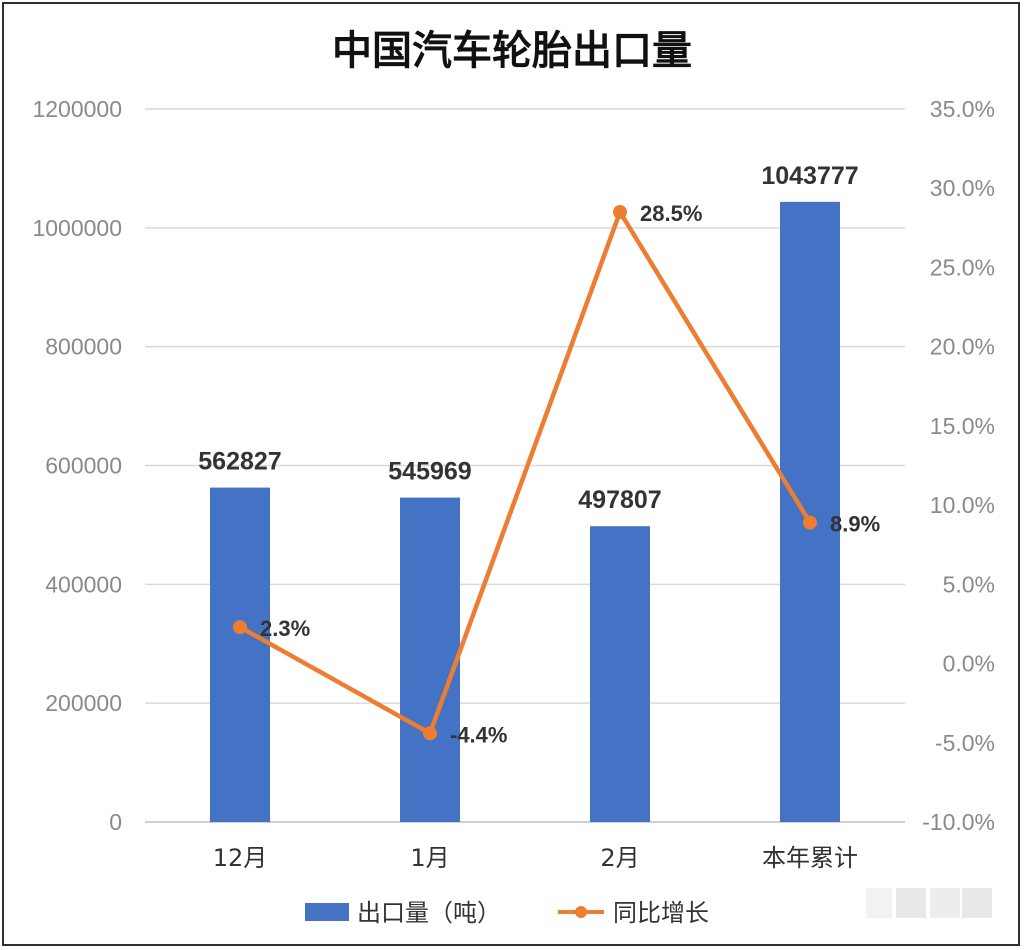 The width and height of the screenshot is (1024, 950). What do you see at coordinates (965, 743) in the screenshot?
I see `y-right-tick-label: -5.0%` at bounding box center [965, 743].